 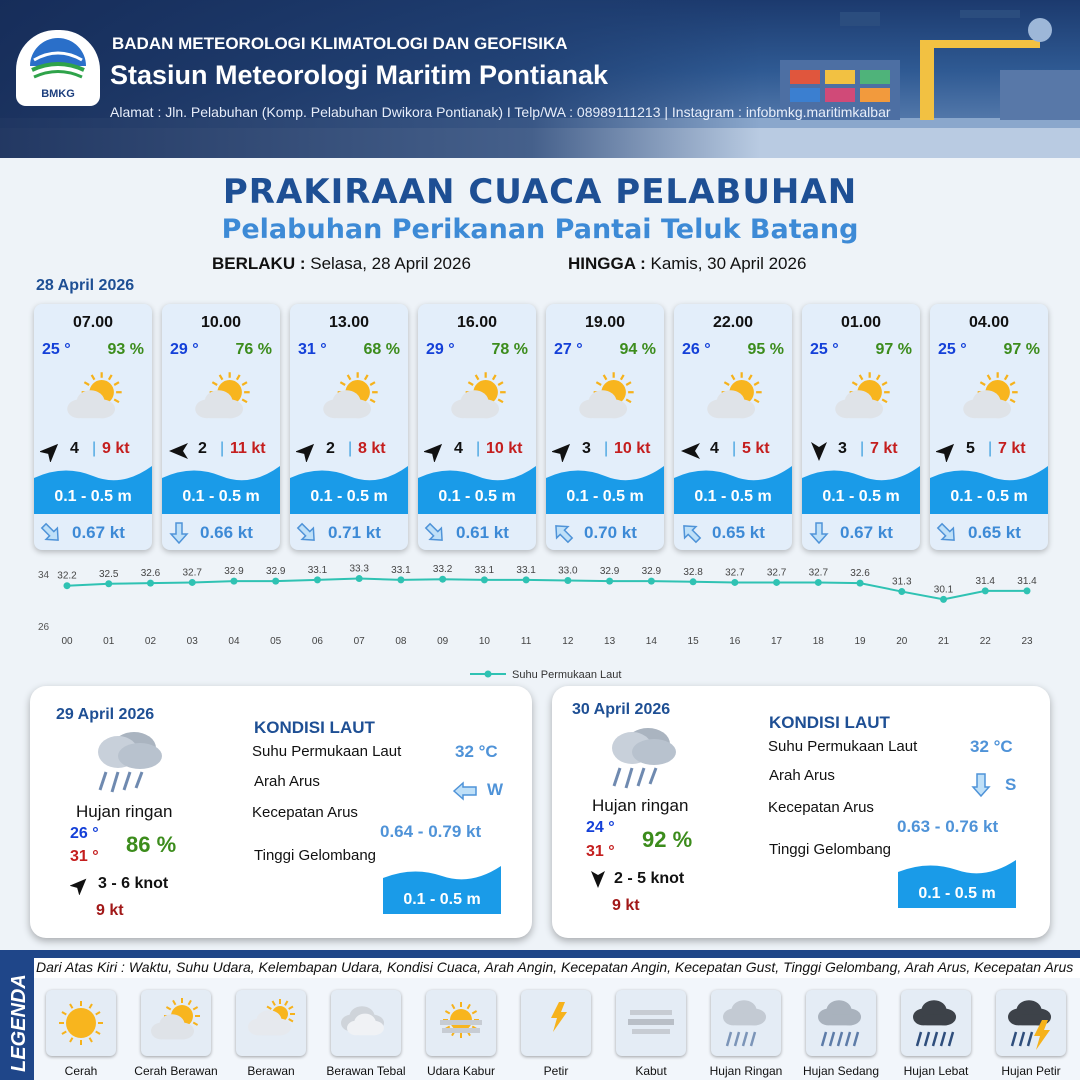 What do you see at coordinates (1031, 1071) in the screenshot?
I see `legend-label: Hujan Petir` at bounding box center [1031, 1071].